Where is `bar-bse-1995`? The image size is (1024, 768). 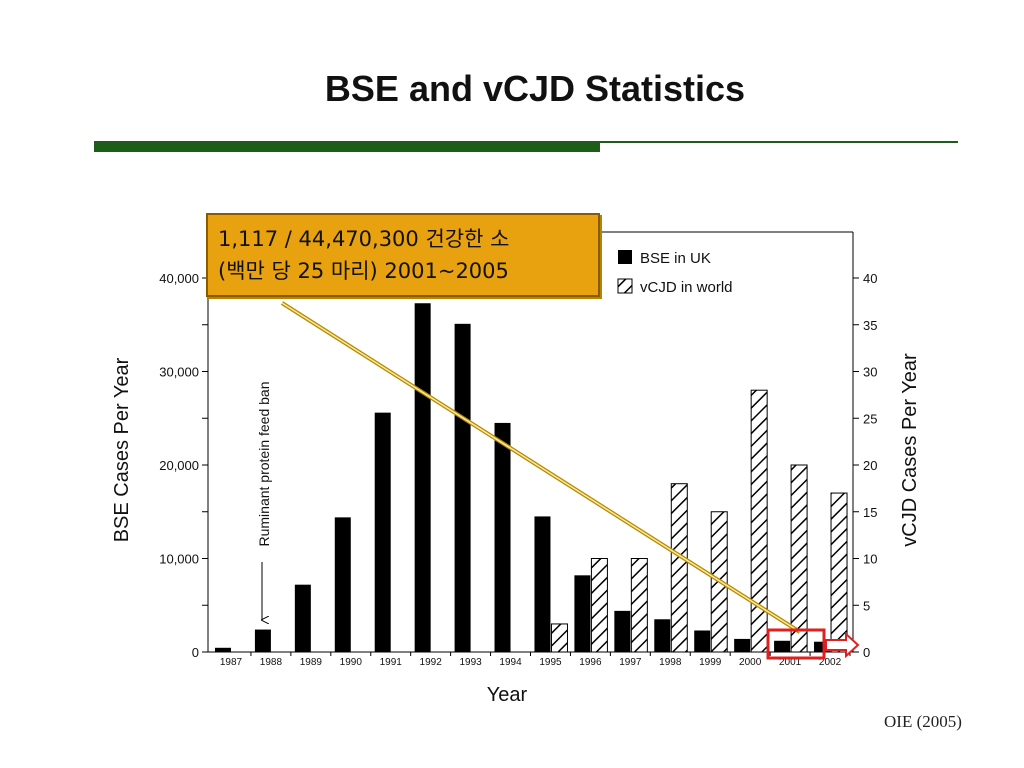 bar-bse-1995 is located at coordinates (542, 584).